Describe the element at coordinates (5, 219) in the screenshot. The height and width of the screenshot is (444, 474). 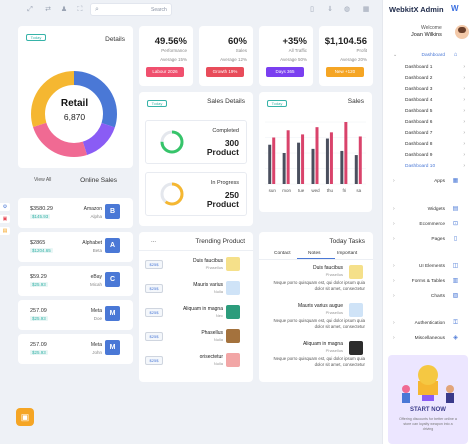
I see `cart-tab: ▣` at that location.